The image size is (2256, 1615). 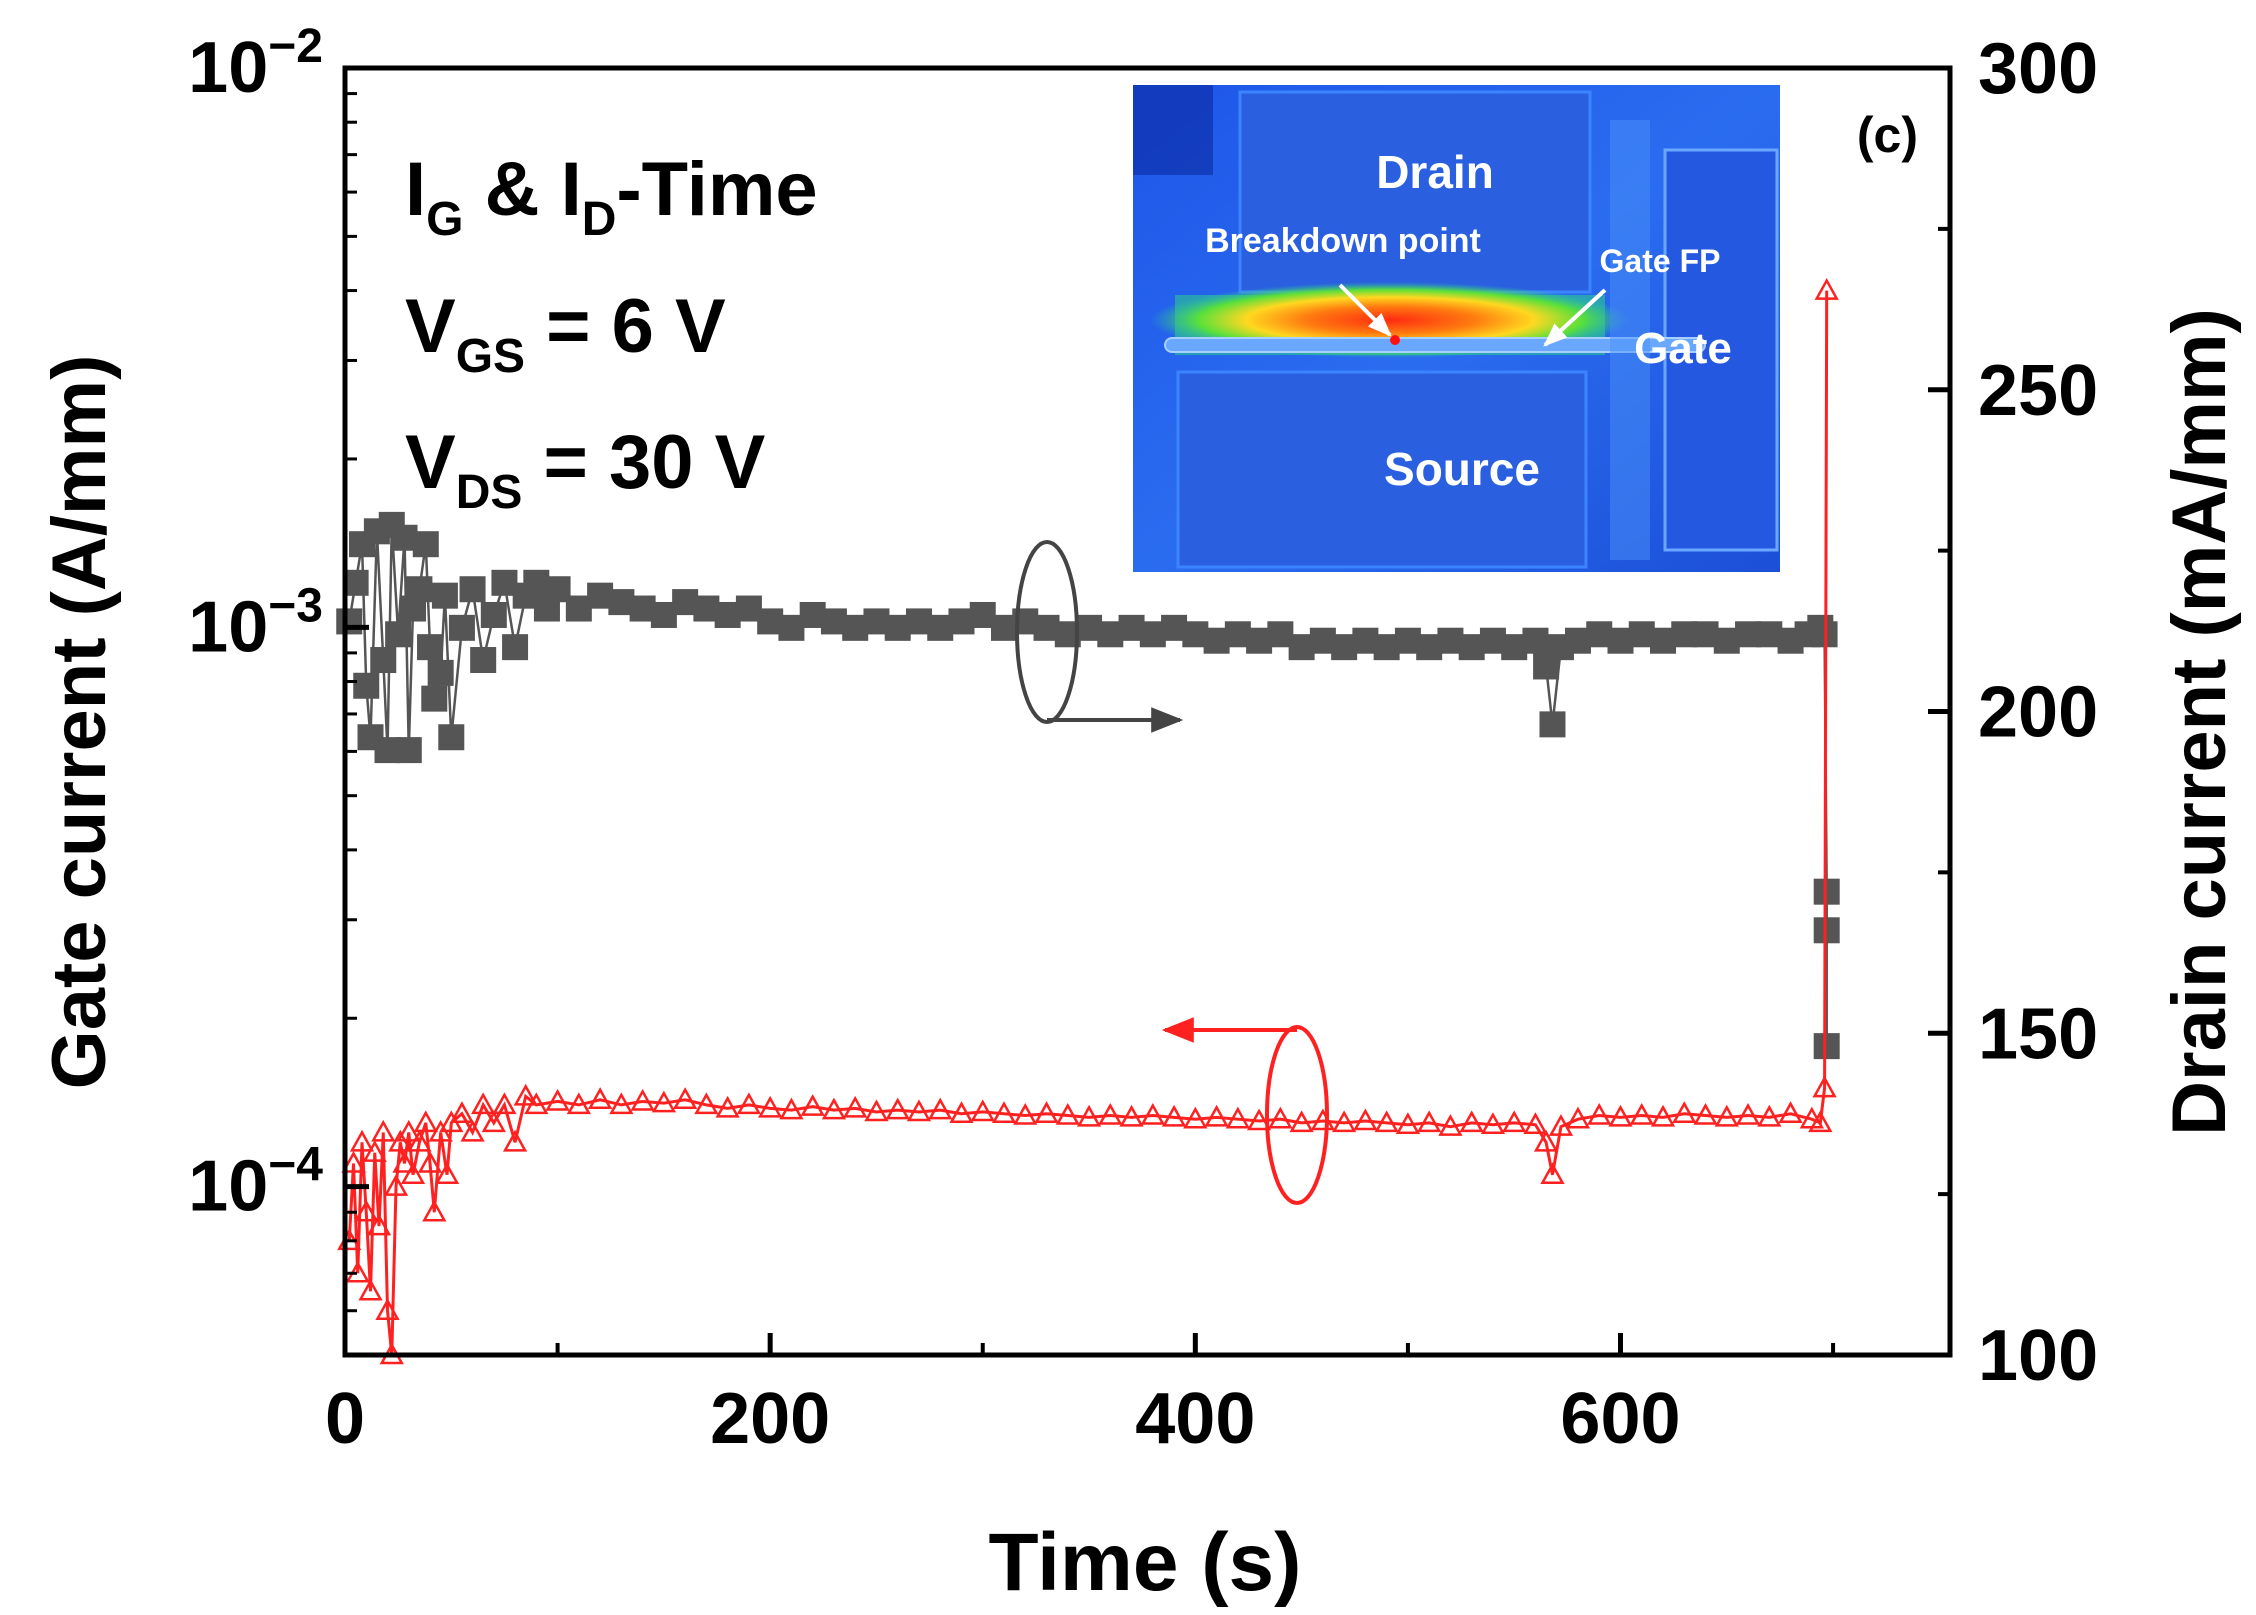 What do you see at coordinates (255, 64) in the screenshot?
I see `y-left-tick-label: 10⁻²` at bounding box center [255, 64].